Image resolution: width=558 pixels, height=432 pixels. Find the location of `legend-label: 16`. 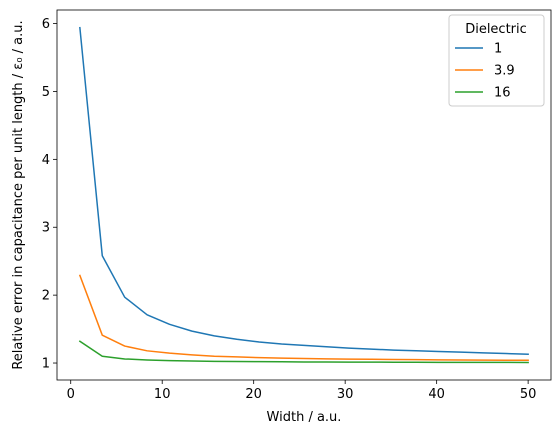

legend-label: 16 is located at coordinates (502, 93).